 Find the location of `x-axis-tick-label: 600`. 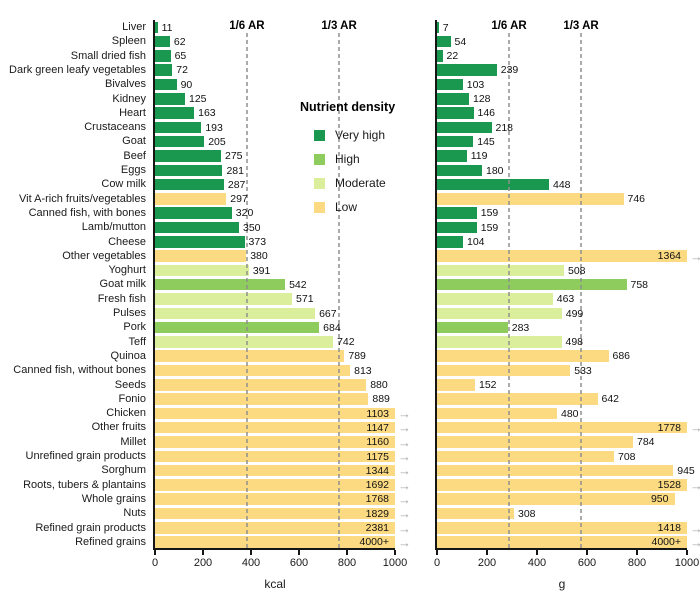

x-axis-tick-label: 600 is located at coordinates (587, 563).